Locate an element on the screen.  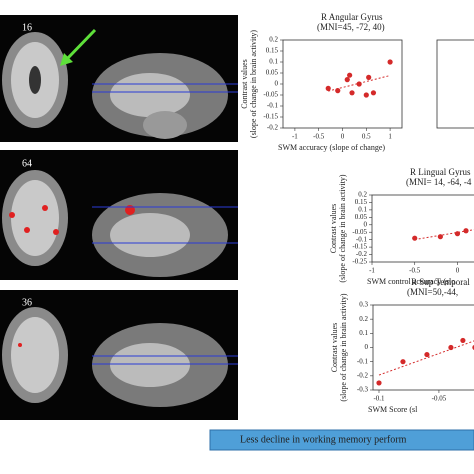
cropped-plot-frame is located at coordinates (455, 84).